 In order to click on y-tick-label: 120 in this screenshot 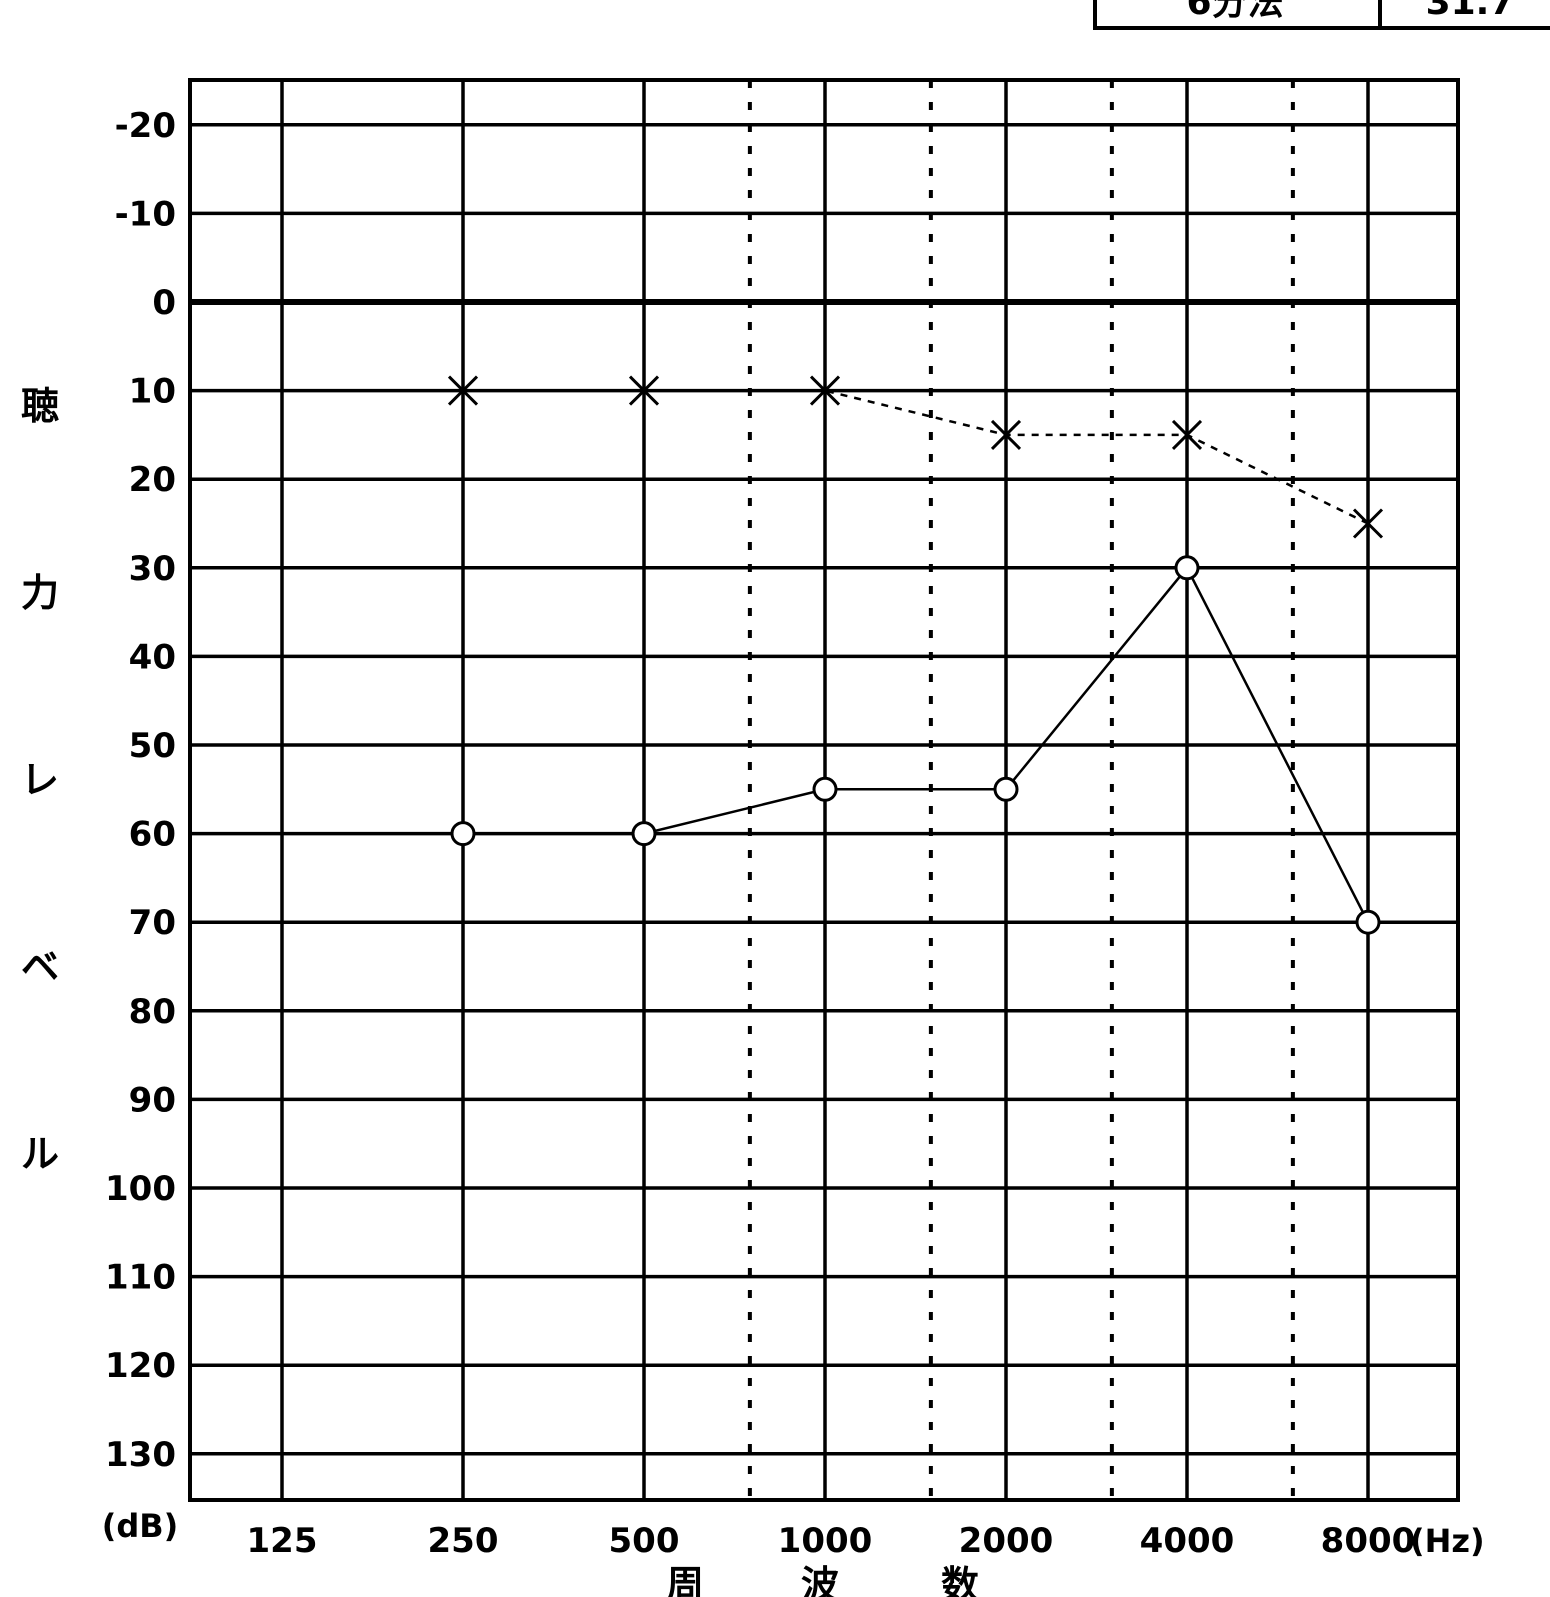, I will do `click(140, 1366)`.